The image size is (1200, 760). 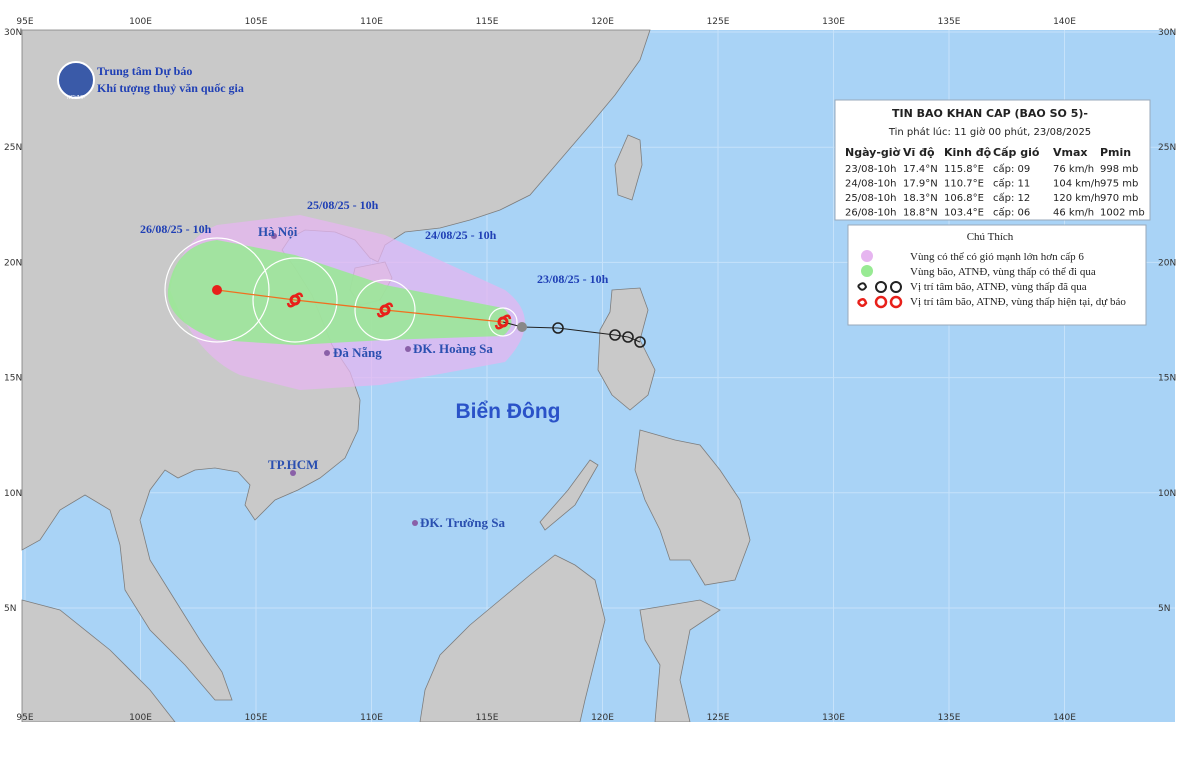 I want to click on table-cell: 18.3°N, so click(x=920, y=198).